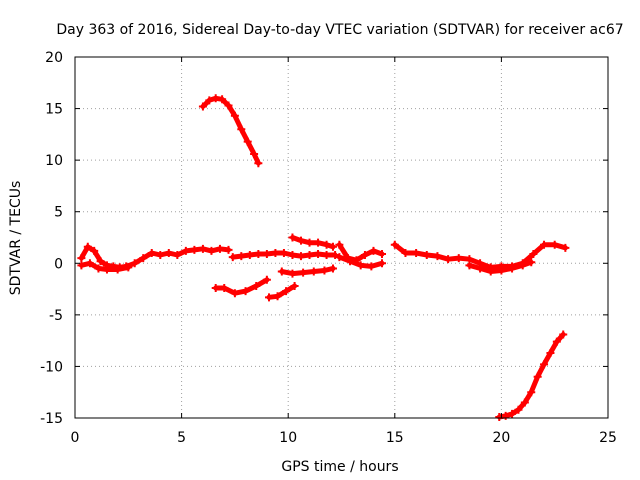 This screenshot has height=480, width=640. Describe the element at coordinates (58, 213) in the screenshot. I see `y-tick-label: 5` at that location.